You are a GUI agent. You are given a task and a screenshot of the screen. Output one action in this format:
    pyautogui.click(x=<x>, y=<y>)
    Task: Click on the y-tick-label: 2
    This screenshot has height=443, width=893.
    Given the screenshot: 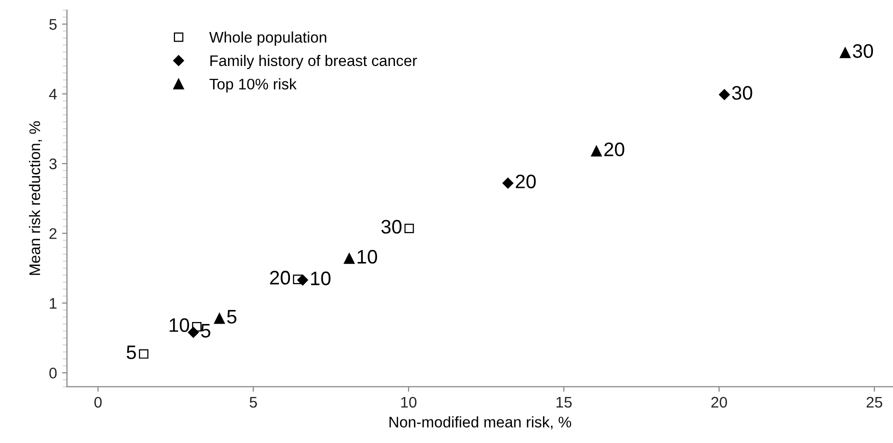 What is the action you would take?
    pyautogui.click(x=53, y=233)
    